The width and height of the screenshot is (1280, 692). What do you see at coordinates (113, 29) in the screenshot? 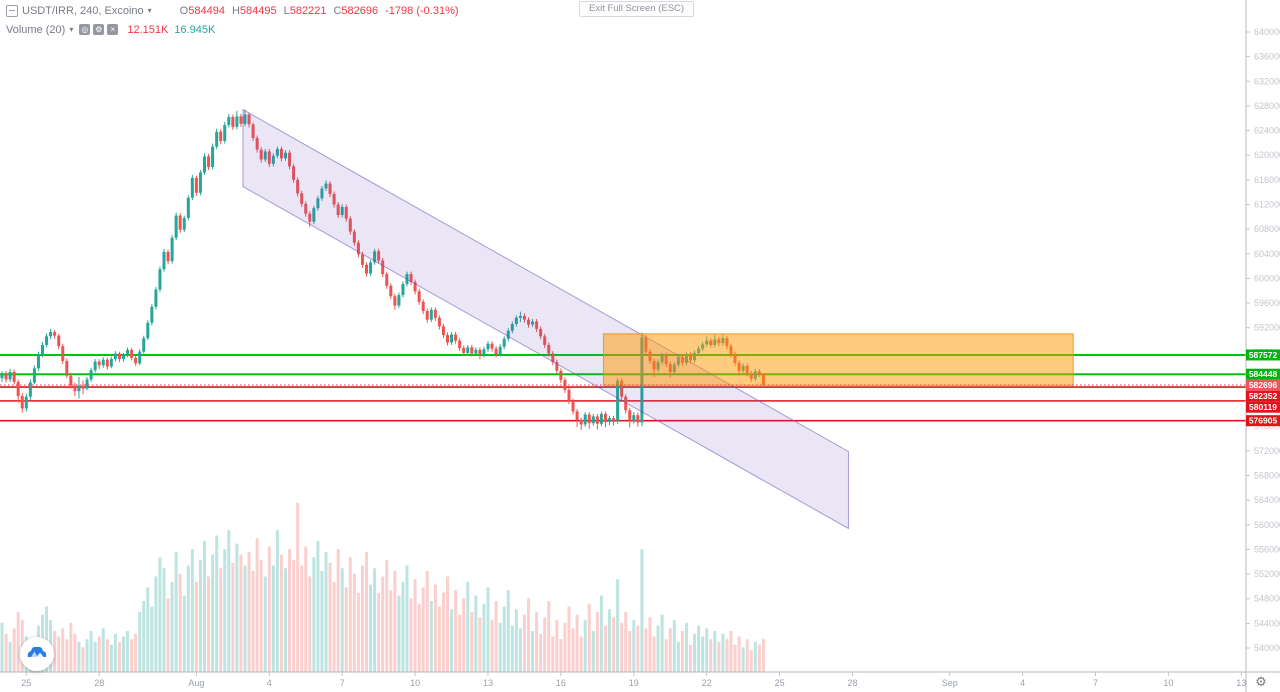
I see `volume-remove-icon: ×` at bounding box center [113, 29].